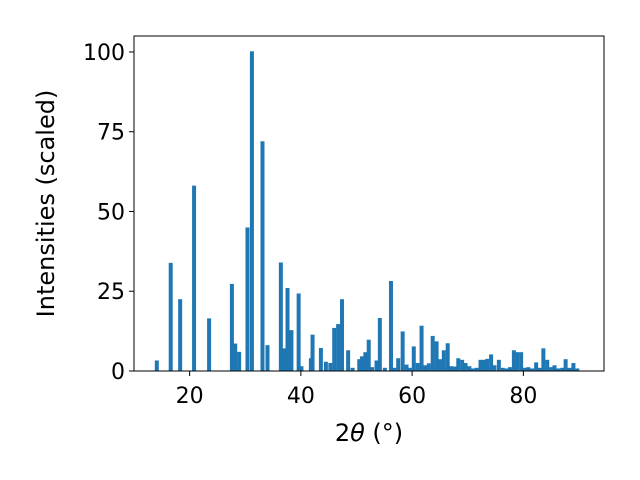  Describe the element at coordinates (111, 133) in the screenshot. I see `y-tick-label: 75` at that location.